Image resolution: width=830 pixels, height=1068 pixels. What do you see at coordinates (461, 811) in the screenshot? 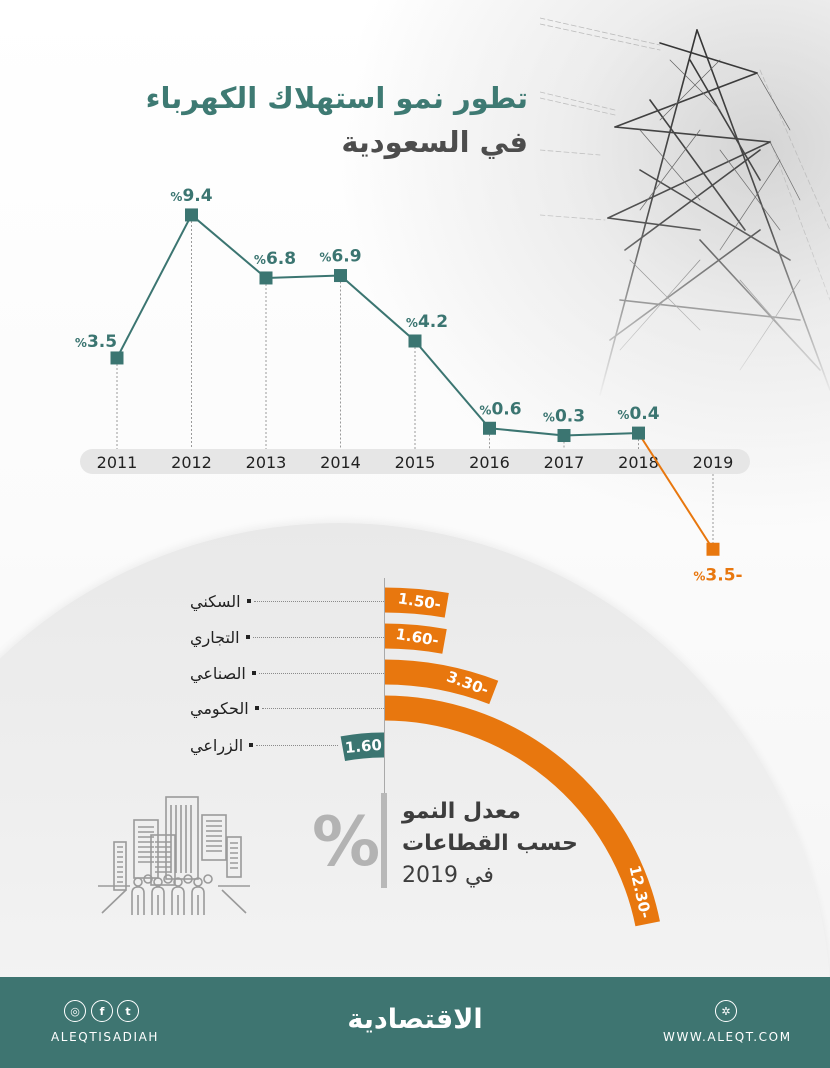
I see `sector-heading-line-1: معدل النمو` at bounding box center [461, 811].